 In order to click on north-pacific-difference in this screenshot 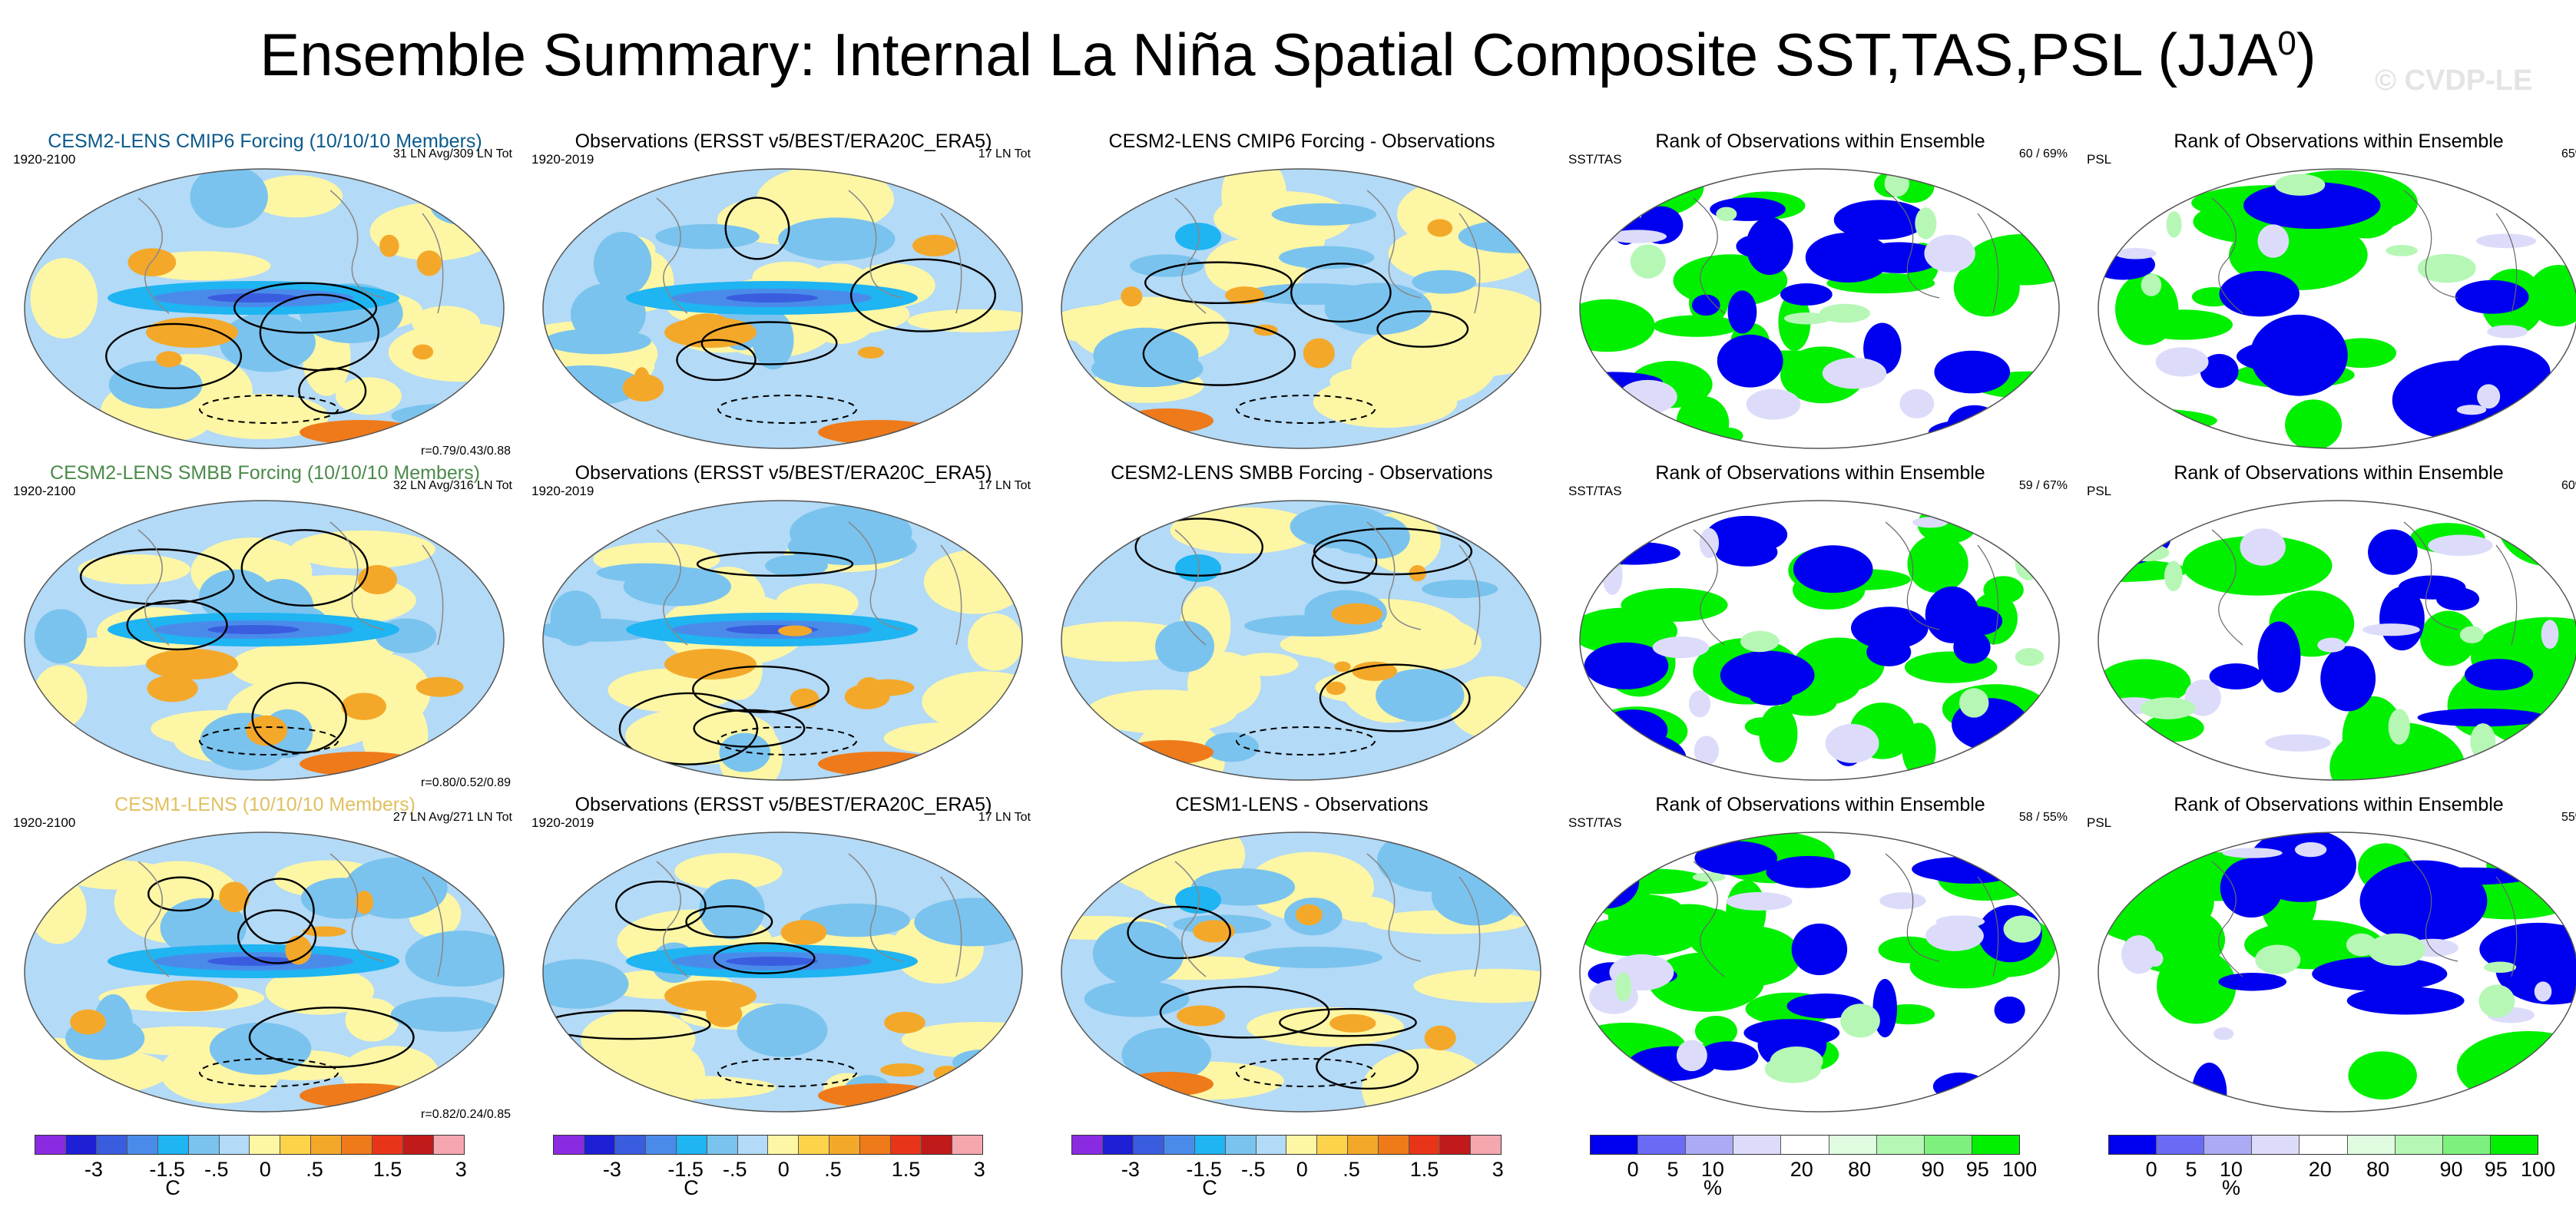, I will do `click(1198, 236)`.